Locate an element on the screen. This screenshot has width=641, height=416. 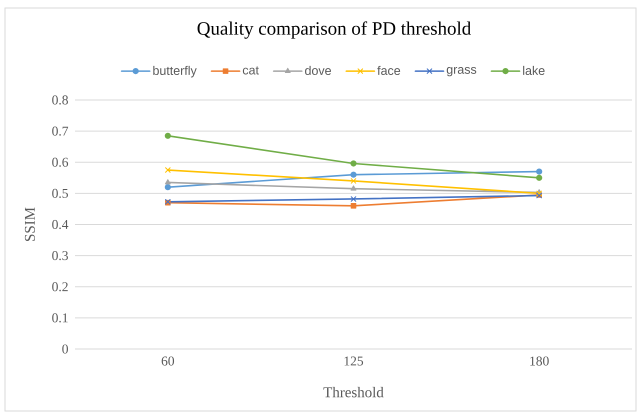
legend-label: lake is located at coordinates (534, 71).